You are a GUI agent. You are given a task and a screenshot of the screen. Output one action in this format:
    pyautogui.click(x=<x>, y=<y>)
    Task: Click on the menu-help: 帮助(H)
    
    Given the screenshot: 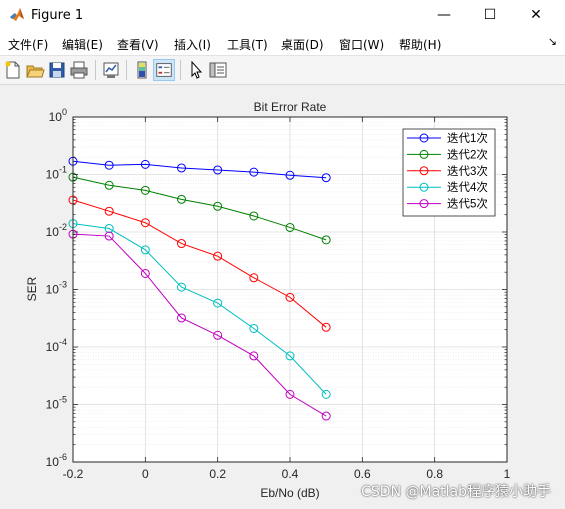 What is the action you would take?
    pyautogui.click(x=420, y=45)
    